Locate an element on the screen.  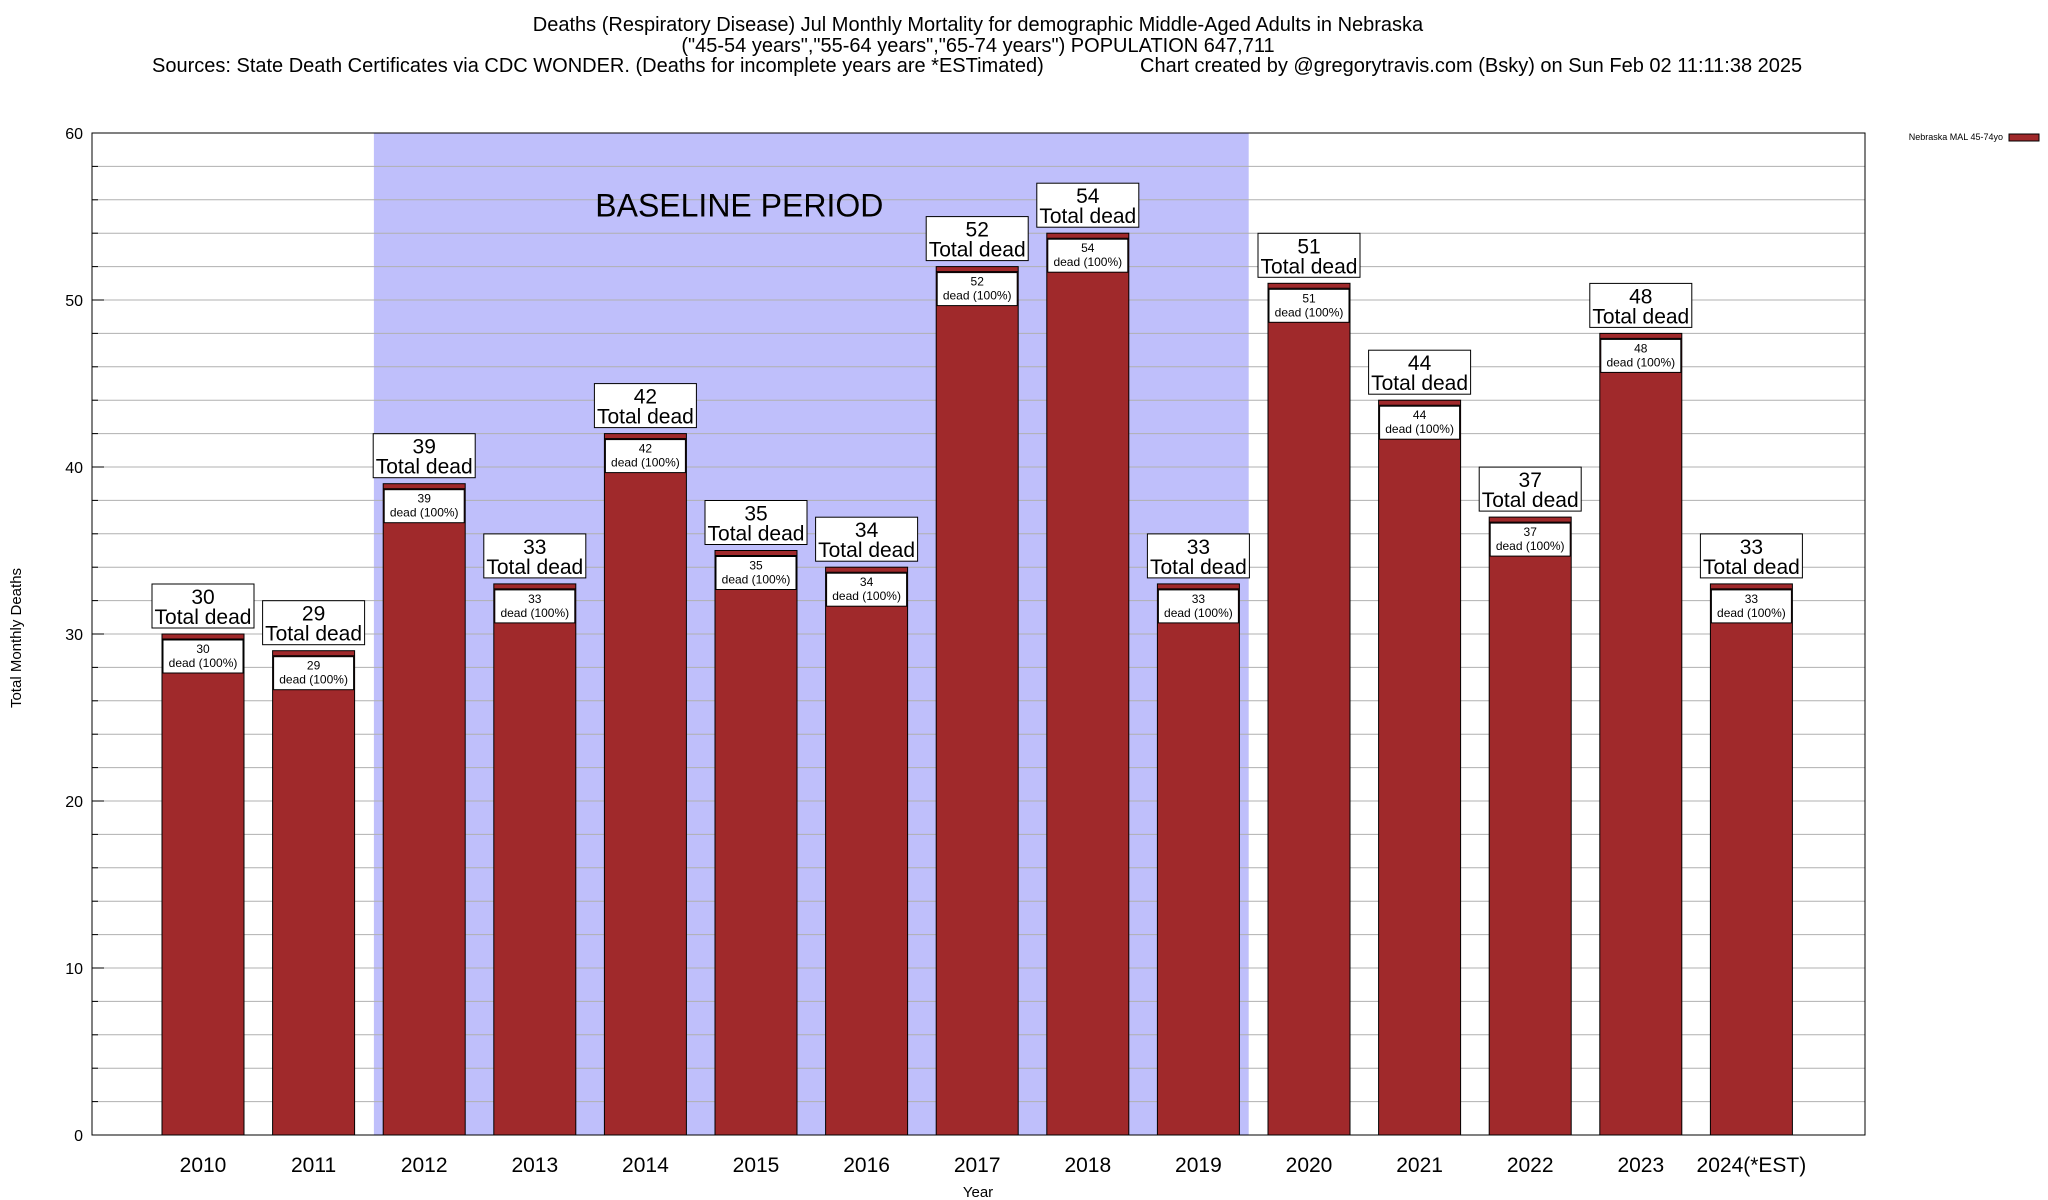
y-axis-label: Total Monthly Deaths is located at coordinates (16, 638).